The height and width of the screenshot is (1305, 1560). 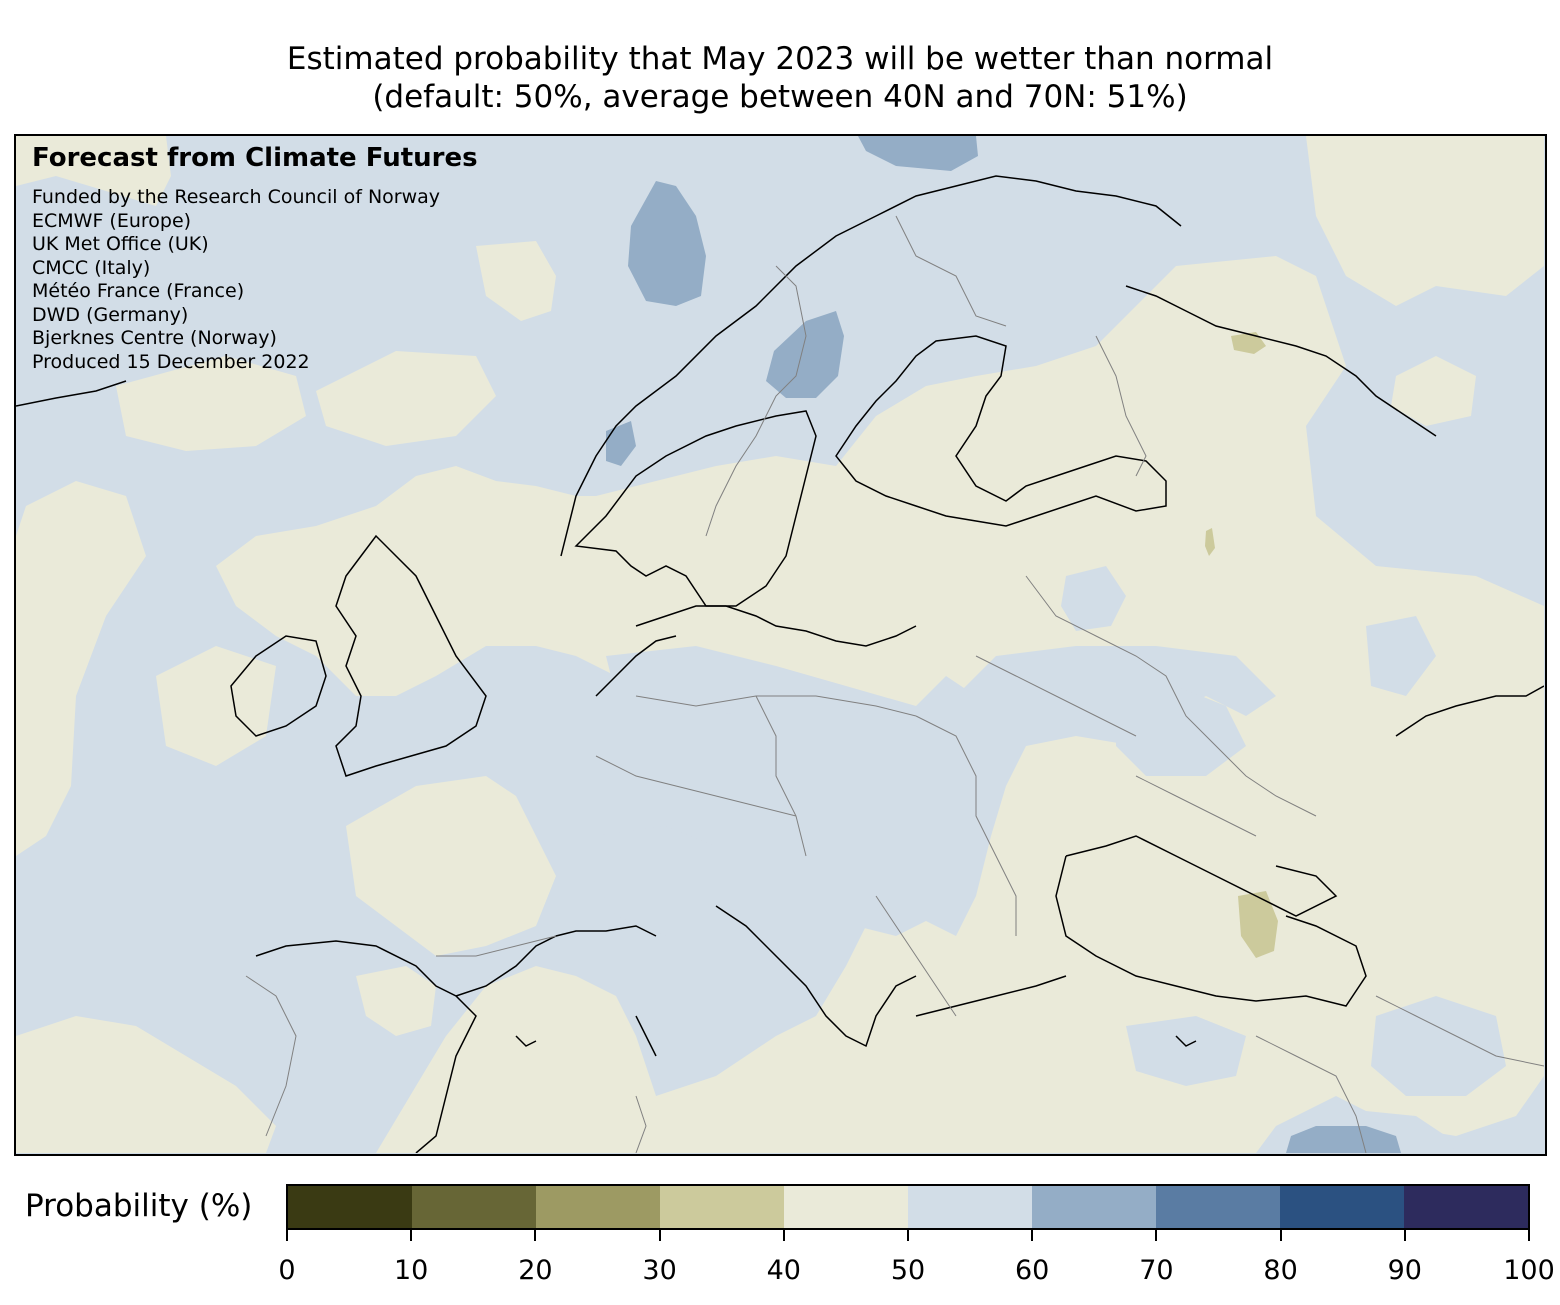 I want to click on colorbar-ticks: 0 10 20 30 40 50 60 70 80 90 100, so click(x=916, y=1263).